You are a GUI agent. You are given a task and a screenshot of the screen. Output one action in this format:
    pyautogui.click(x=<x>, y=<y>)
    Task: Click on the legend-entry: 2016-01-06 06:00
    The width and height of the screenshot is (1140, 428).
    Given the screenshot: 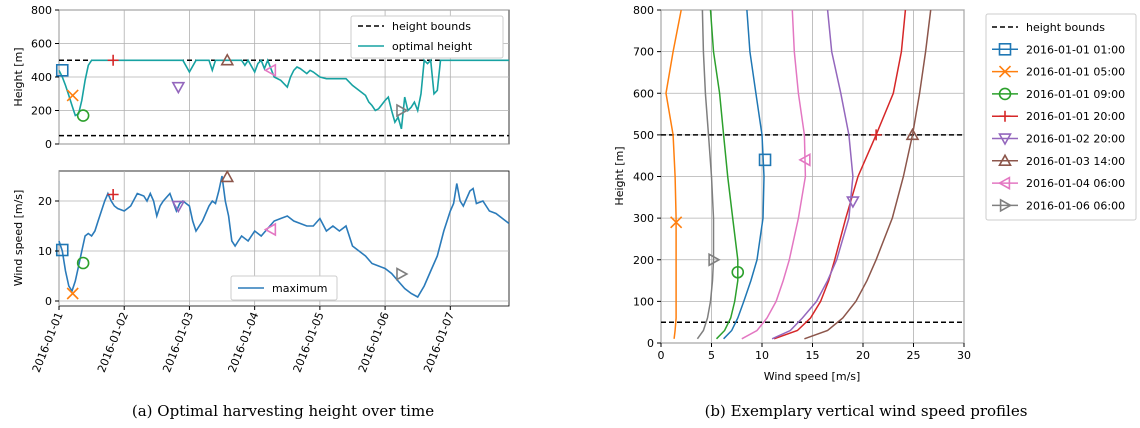 What is the action you would take?
    pyautogui.click(x=1075, y=205)
    